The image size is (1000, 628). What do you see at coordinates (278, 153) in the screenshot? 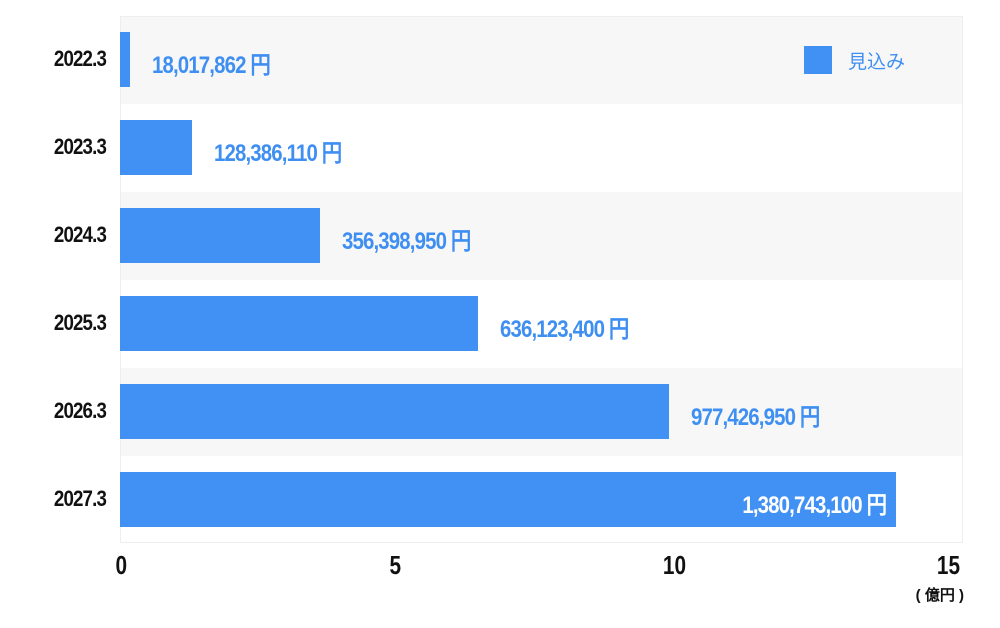
I see `value-label: 128,386,110 円` at bounding box center [278, 153].